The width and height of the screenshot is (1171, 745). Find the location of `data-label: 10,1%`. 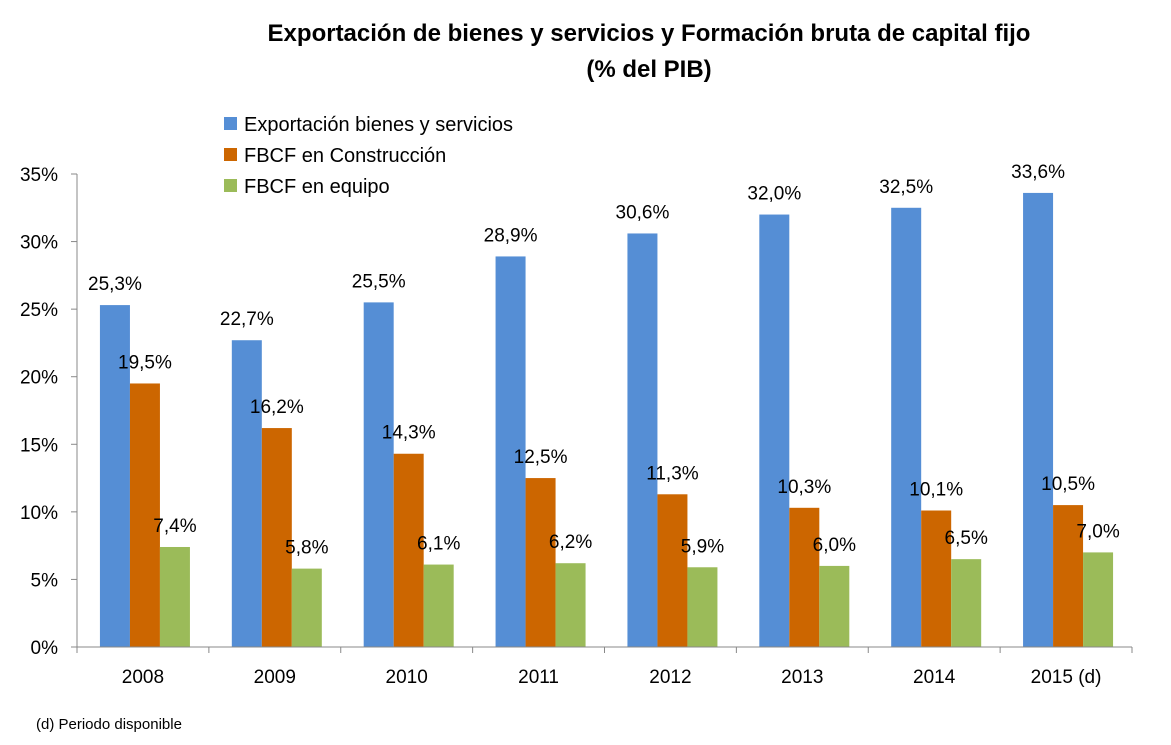

data-label: 10,1% is located at coordinates (936, 490).